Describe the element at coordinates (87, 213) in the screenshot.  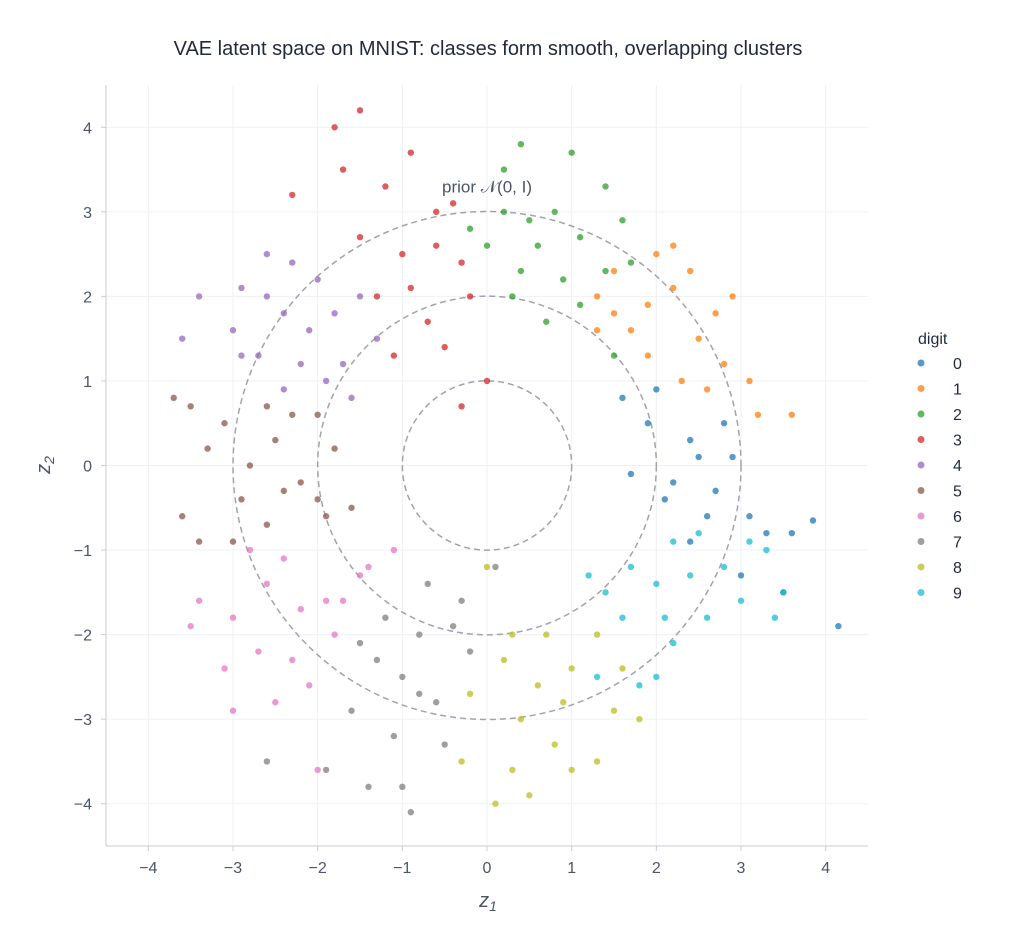
I see `y-tick-label: 3` at that location.